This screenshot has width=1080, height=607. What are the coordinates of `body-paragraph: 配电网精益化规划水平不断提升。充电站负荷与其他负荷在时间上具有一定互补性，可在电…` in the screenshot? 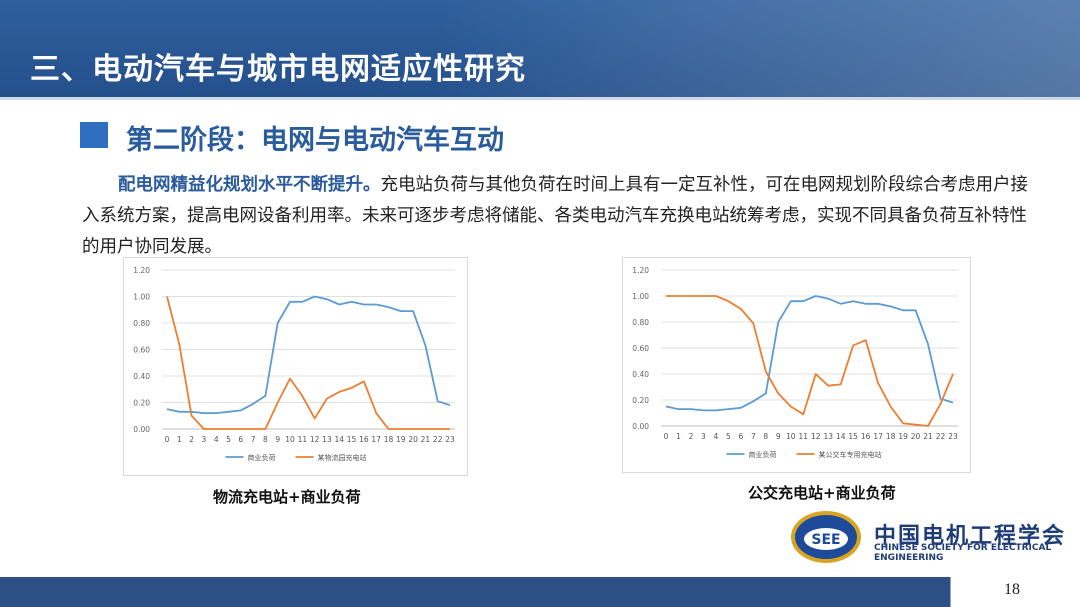 It's located at (562, 216).